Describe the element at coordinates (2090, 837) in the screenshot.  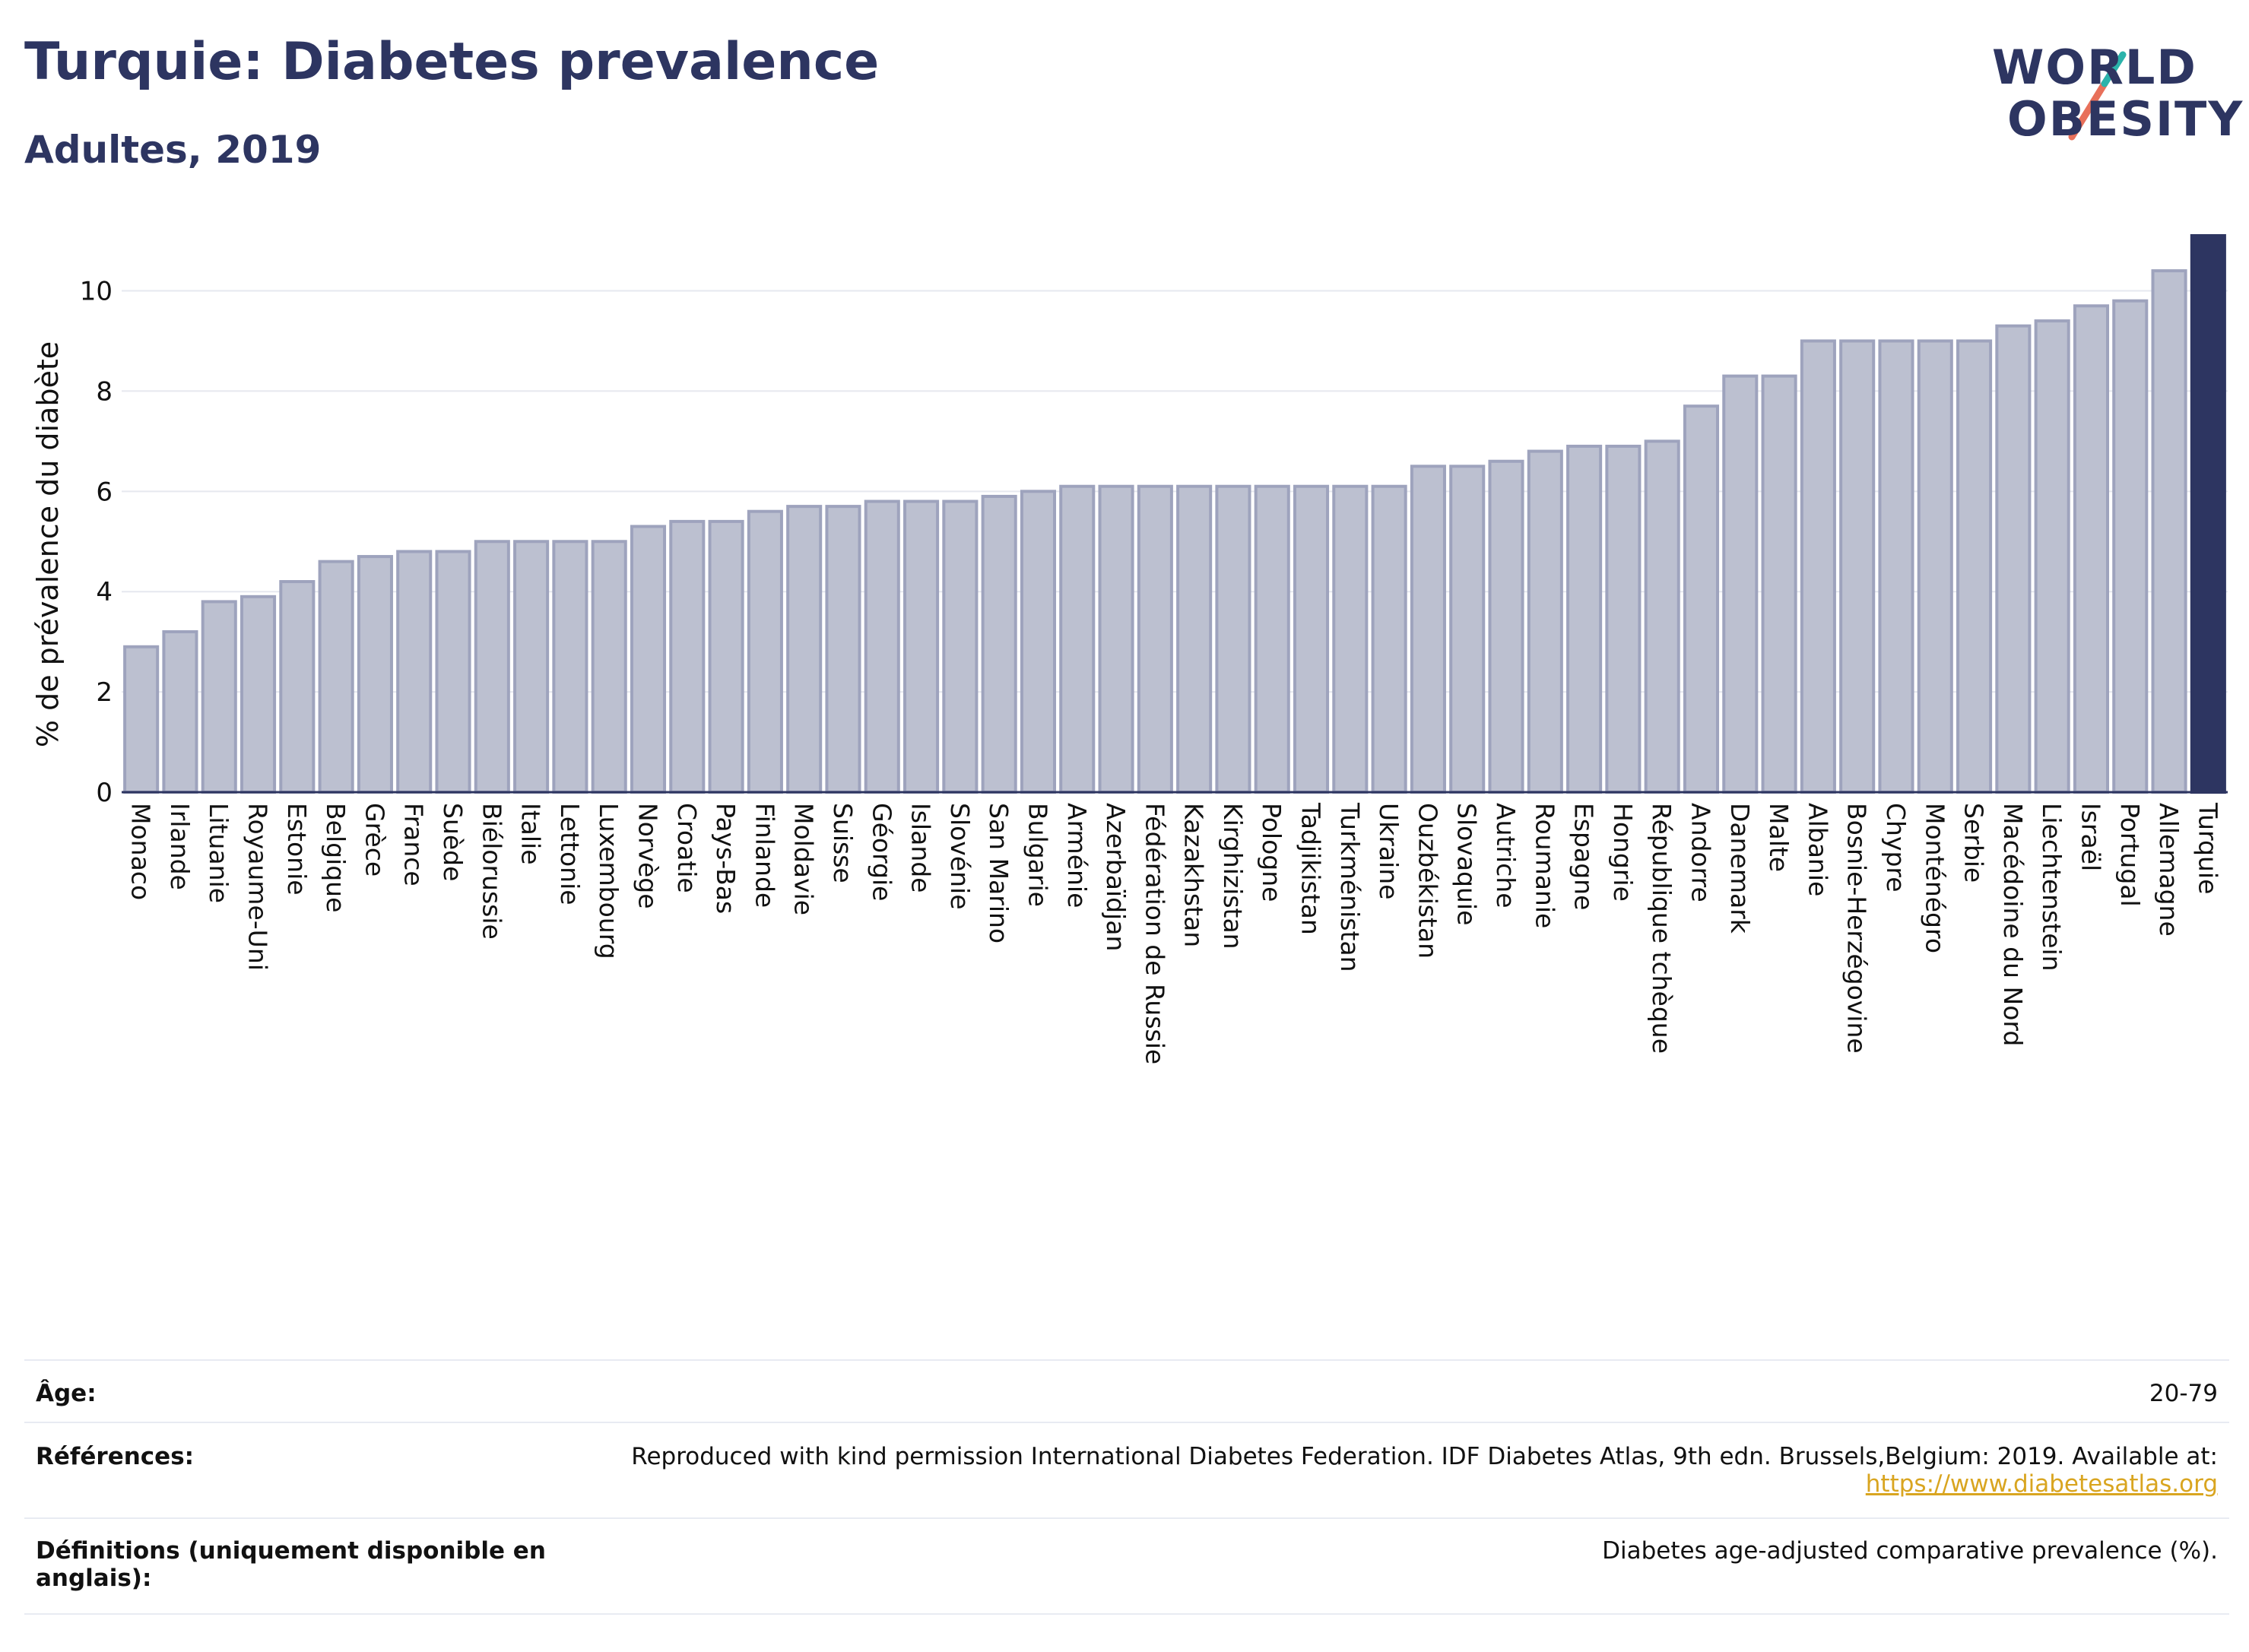
I see `x-tick-label: Israël` at that location.